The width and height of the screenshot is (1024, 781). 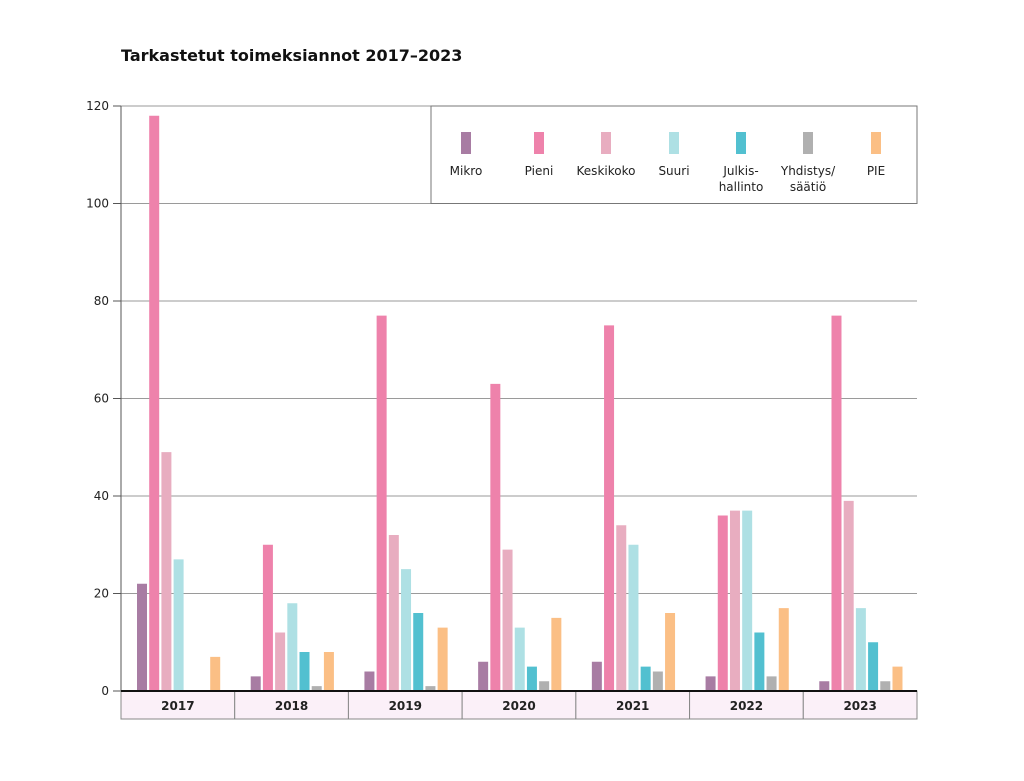 What do you see at coordinates (466, 171) in the screenshot?
I see `legend-label: Mikro` at bounding box center [466, 171].